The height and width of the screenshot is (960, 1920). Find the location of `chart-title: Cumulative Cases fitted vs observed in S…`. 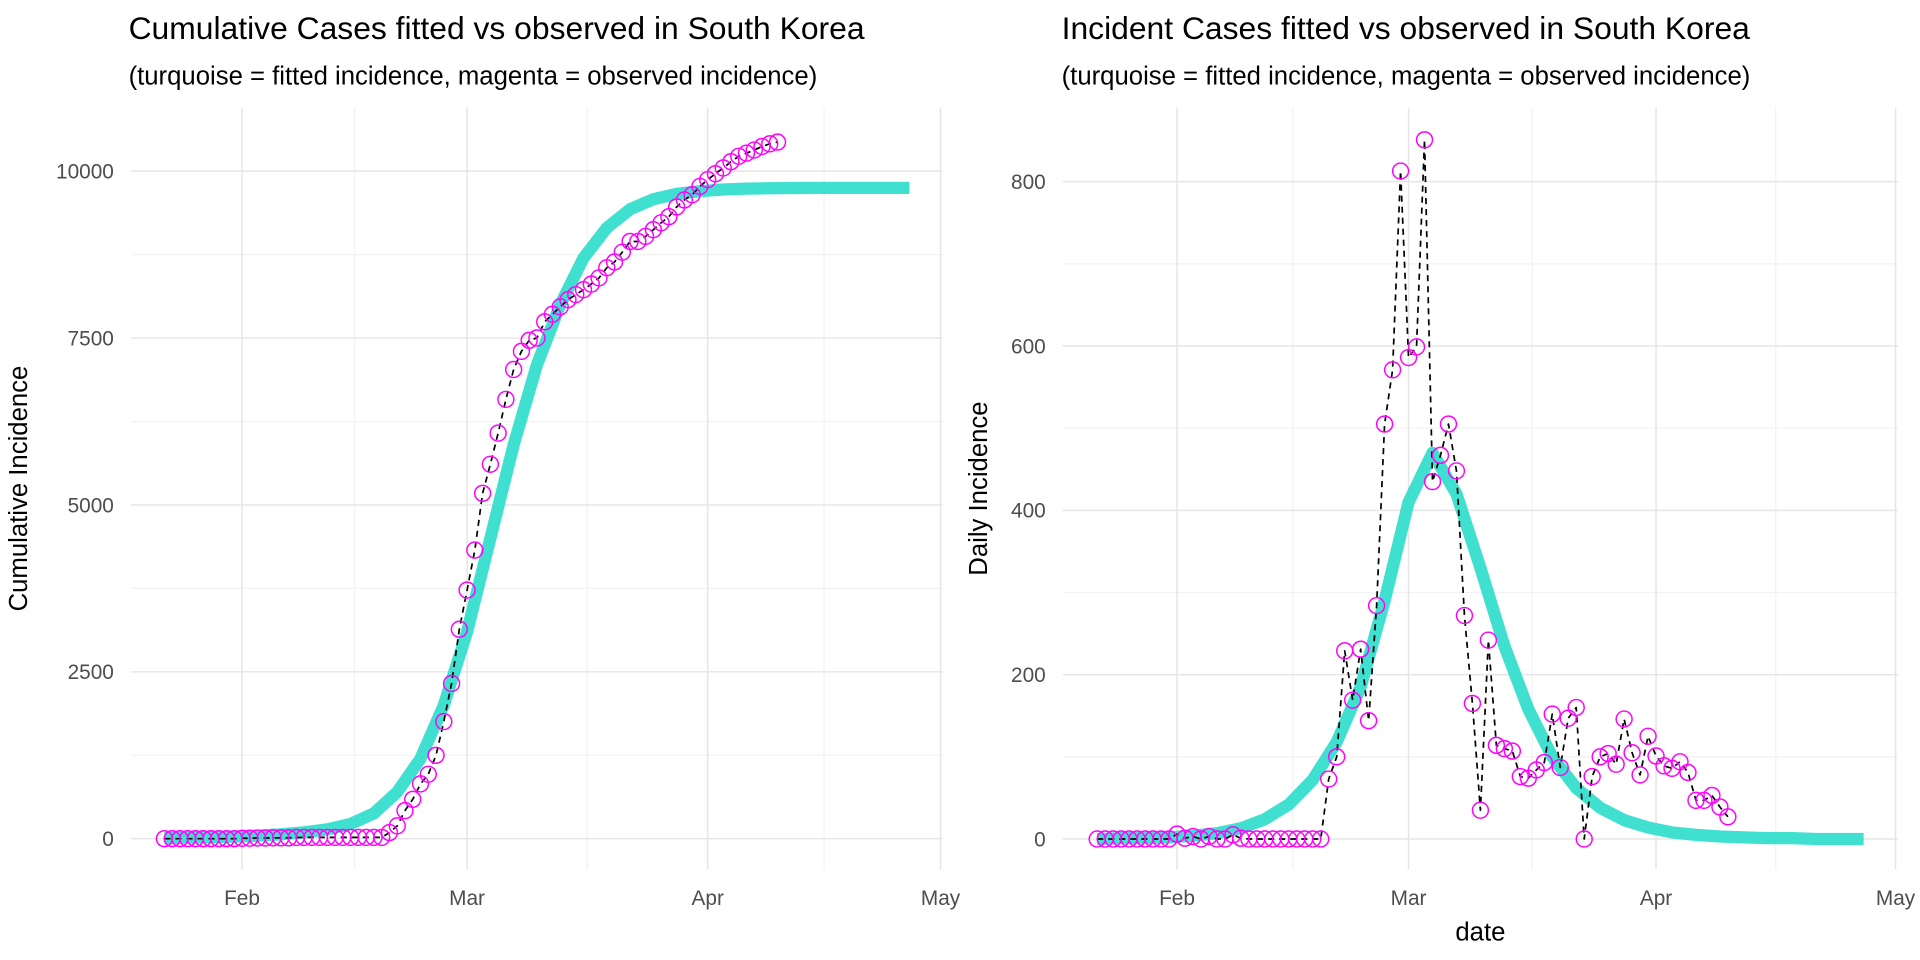

chart-title: Cumulative Cases fitted vs observed in S… is located at coordinates (497, 28).